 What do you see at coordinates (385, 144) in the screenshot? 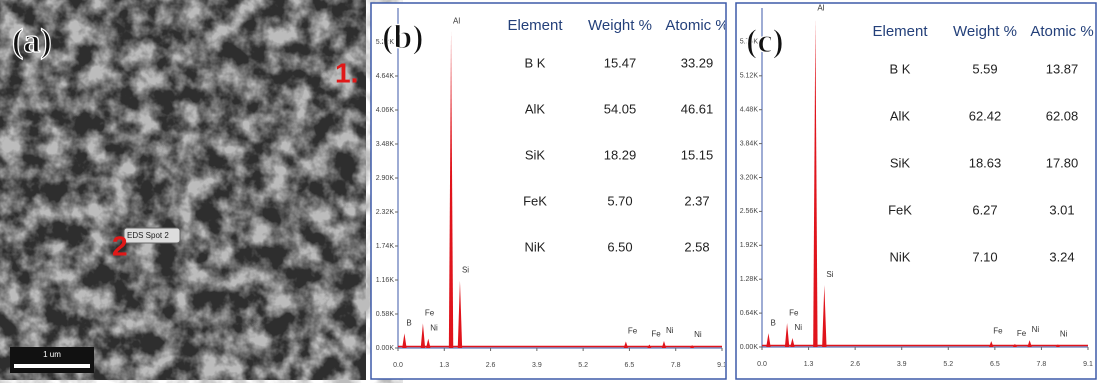
I see `y-tick-label: 3.48K` at bounding box center [385, 144].